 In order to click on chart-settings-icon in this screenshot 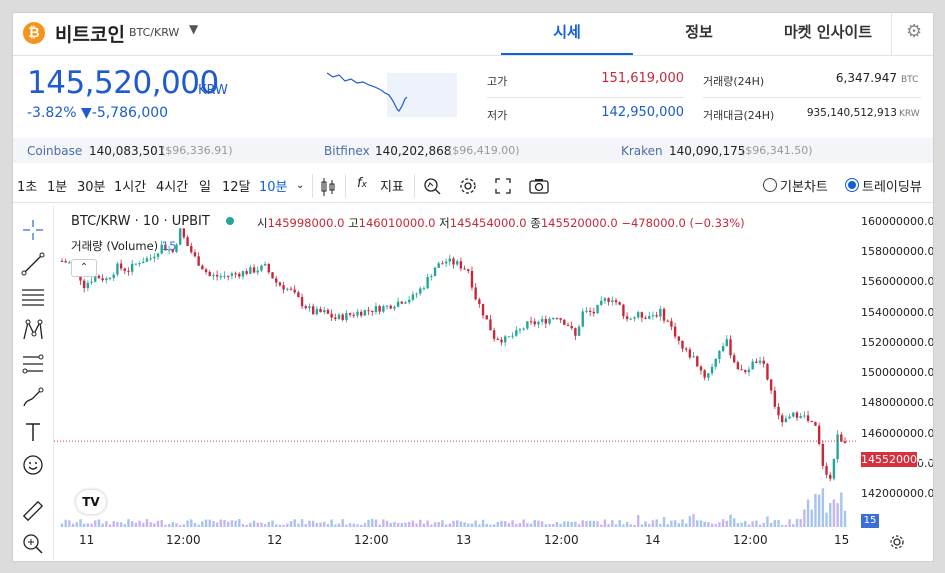, I will do `click(897, 542)`.